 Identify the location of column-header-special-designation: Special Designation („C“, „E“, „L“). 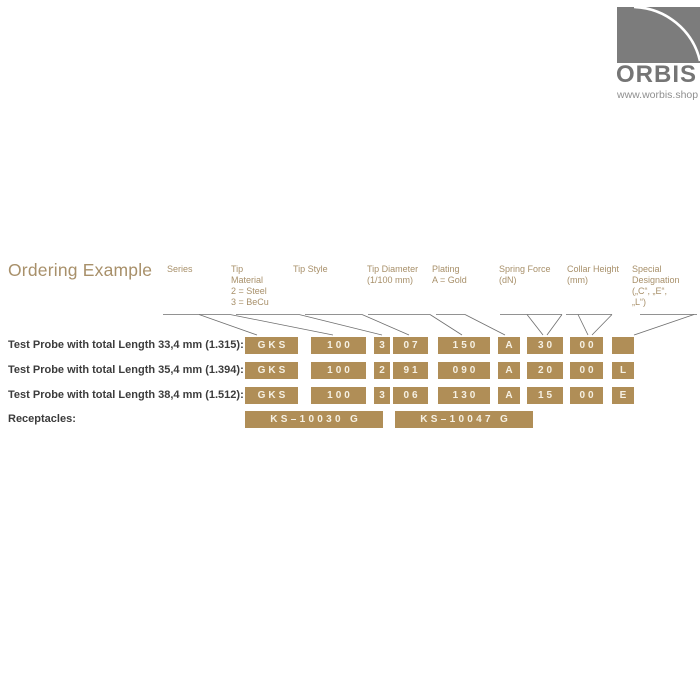
(656, 286).